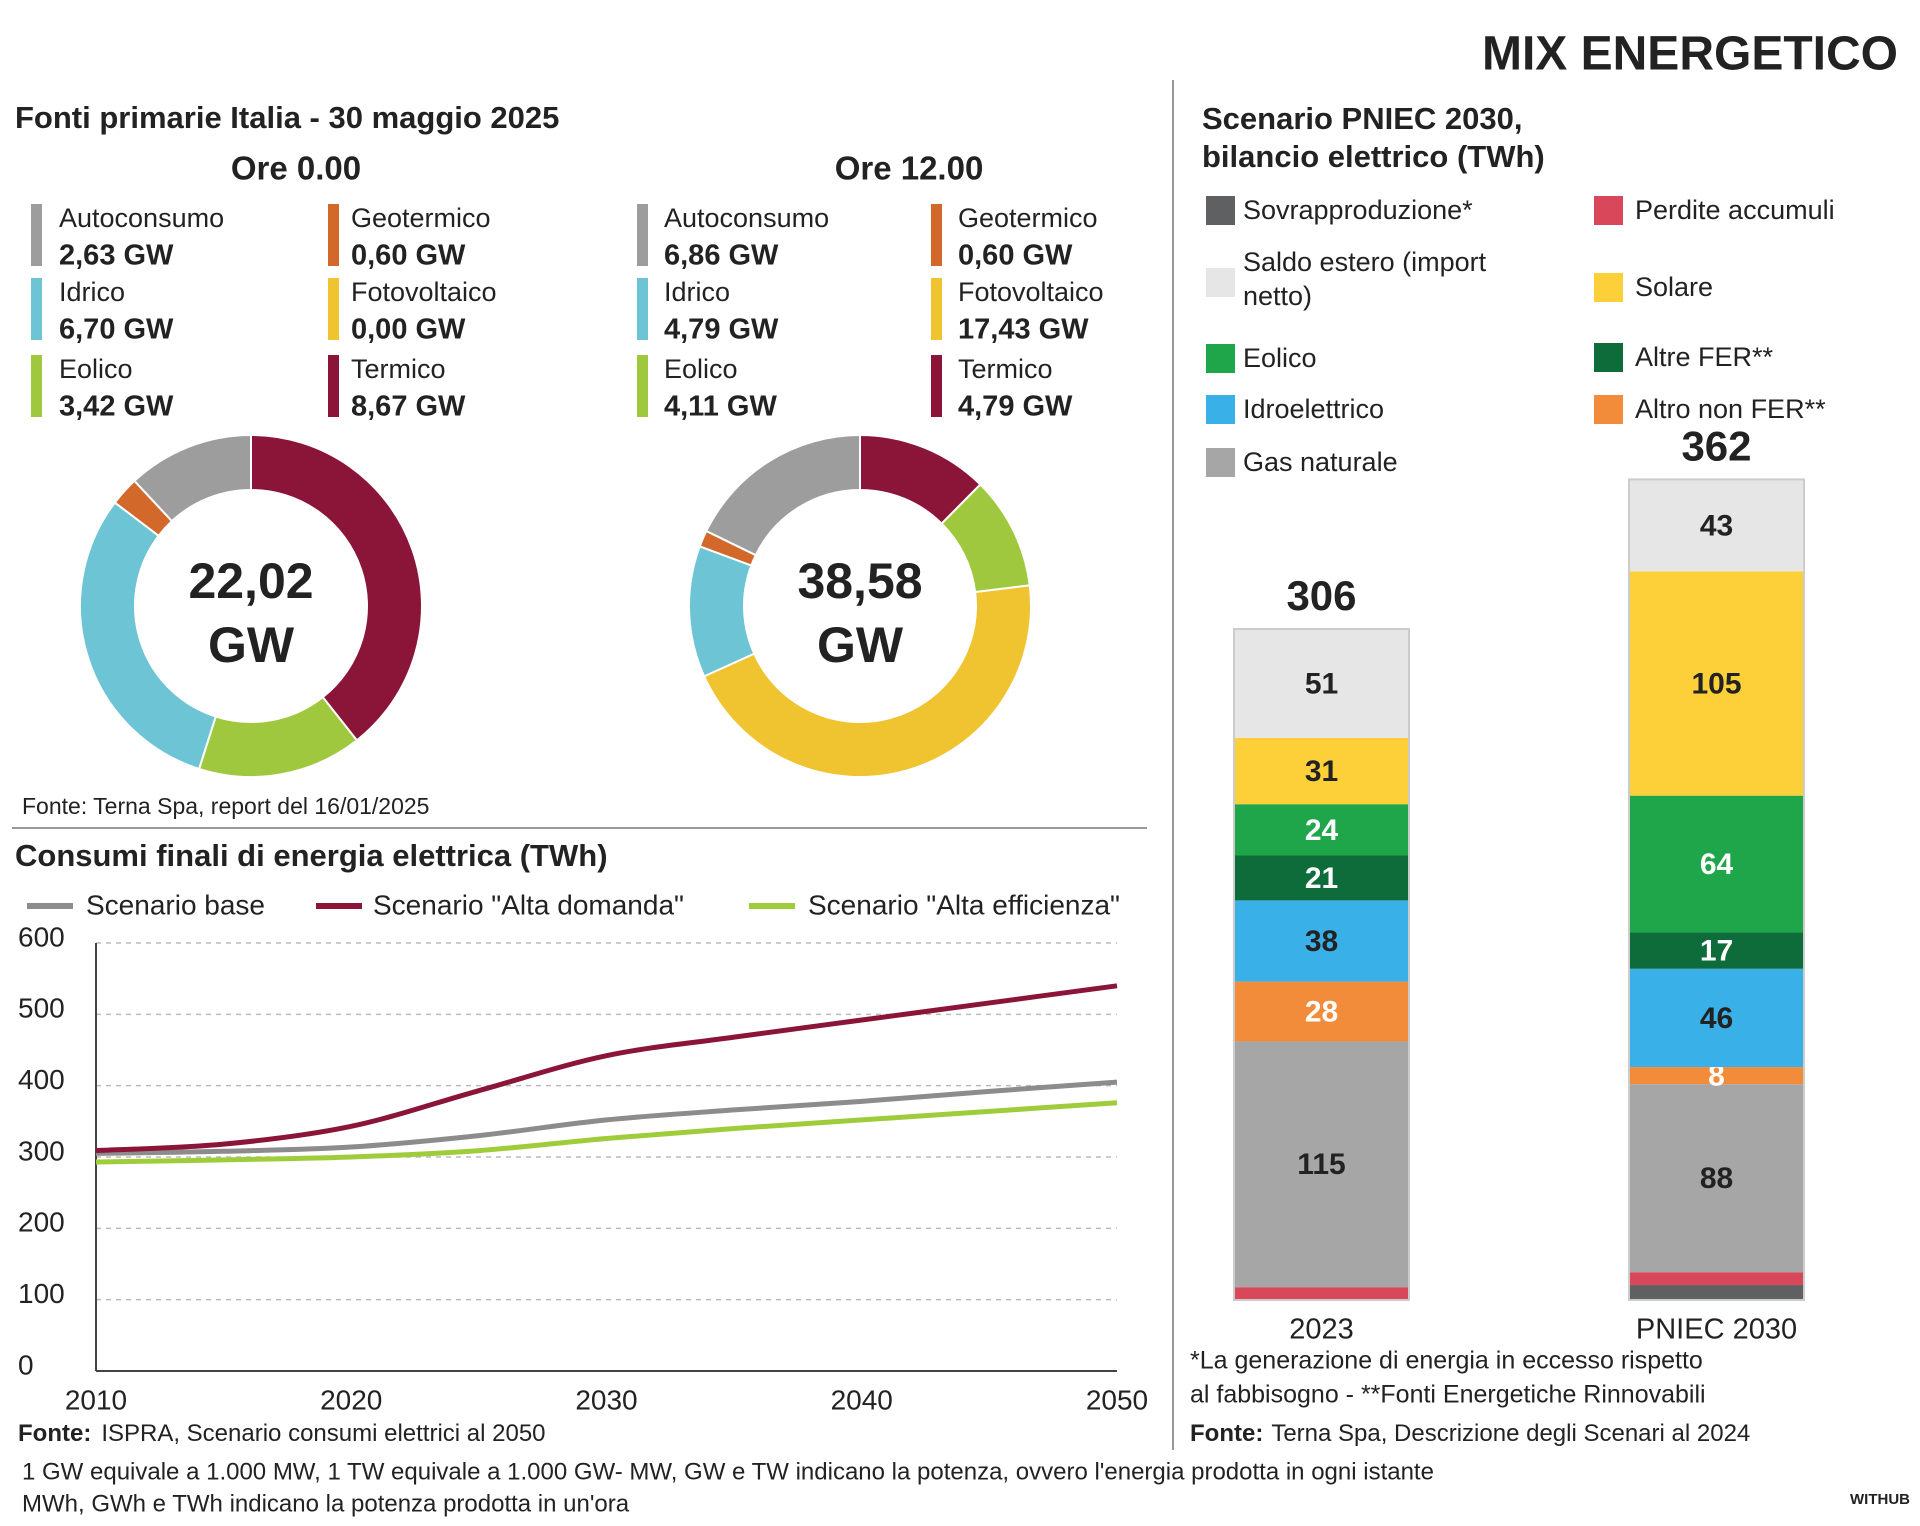 The height and width of the screenshot is (1526, 1920). I want to click on data-label: 28, so click(1321, 1011).